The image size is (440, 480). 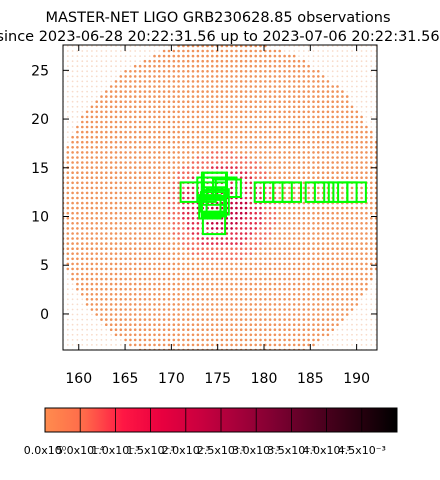 What do you see at coordinates (291, 450) in the screenshot?
I see `colorbar-tick-label: 3.5x10⁻³` at bounding box center [291, 450].